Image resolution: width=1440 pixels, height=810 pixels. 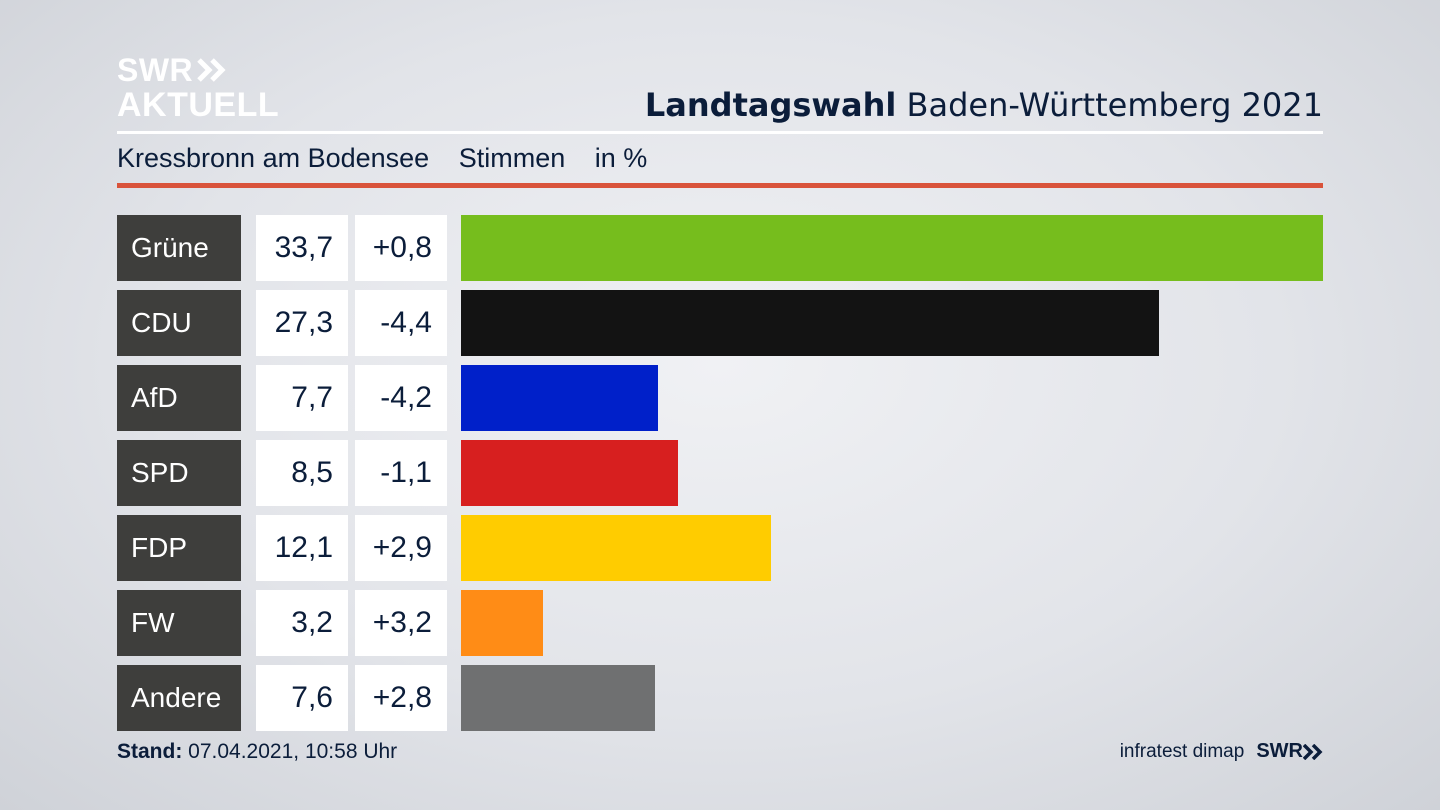 I want to click on logo-line1: SWR, so click(x=155, y=70).